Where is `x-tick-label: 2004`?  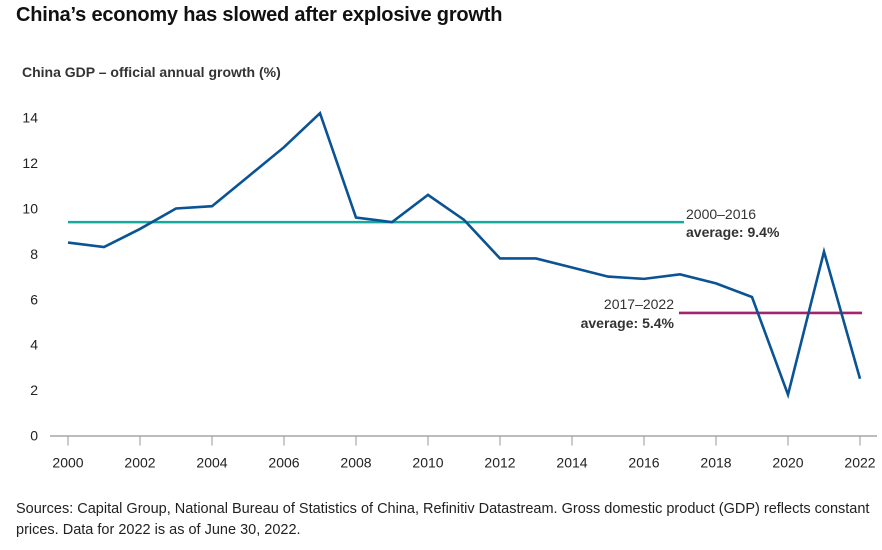 x-tick-label: 2004 is located at coordinates (211, 463).